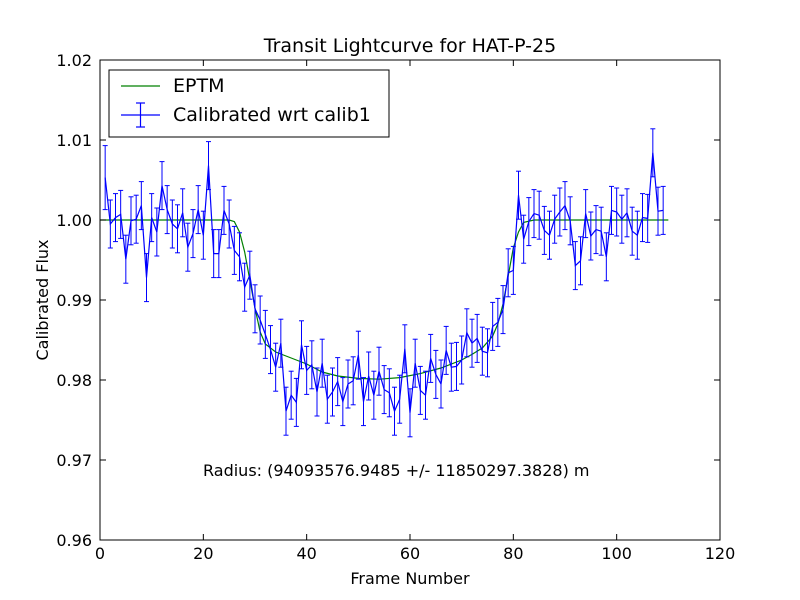 The image size is (800, 600). What do you see at coordinates (42, 299) in the screenshot?
I see `y-axis-label: Calibrated Flux` at bounding box center [42, 299].